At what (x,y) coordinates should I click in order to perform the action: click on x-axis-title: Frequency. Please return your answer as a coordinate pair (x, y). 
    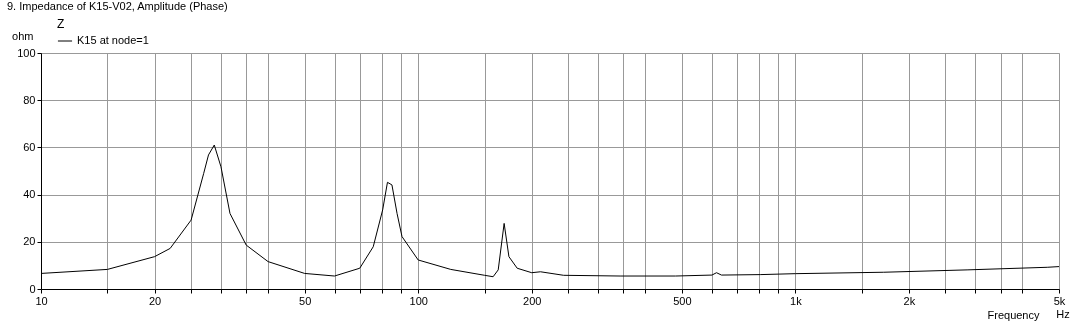
    Looking at the image, I should click on (1013, 314).